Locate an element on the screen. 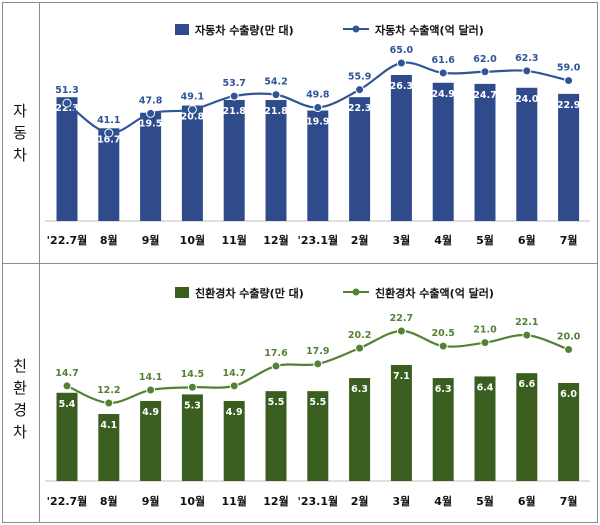 This screenshot has height=525, width=600. line-value-label: 14.5 is located at coordinates (192, 374).